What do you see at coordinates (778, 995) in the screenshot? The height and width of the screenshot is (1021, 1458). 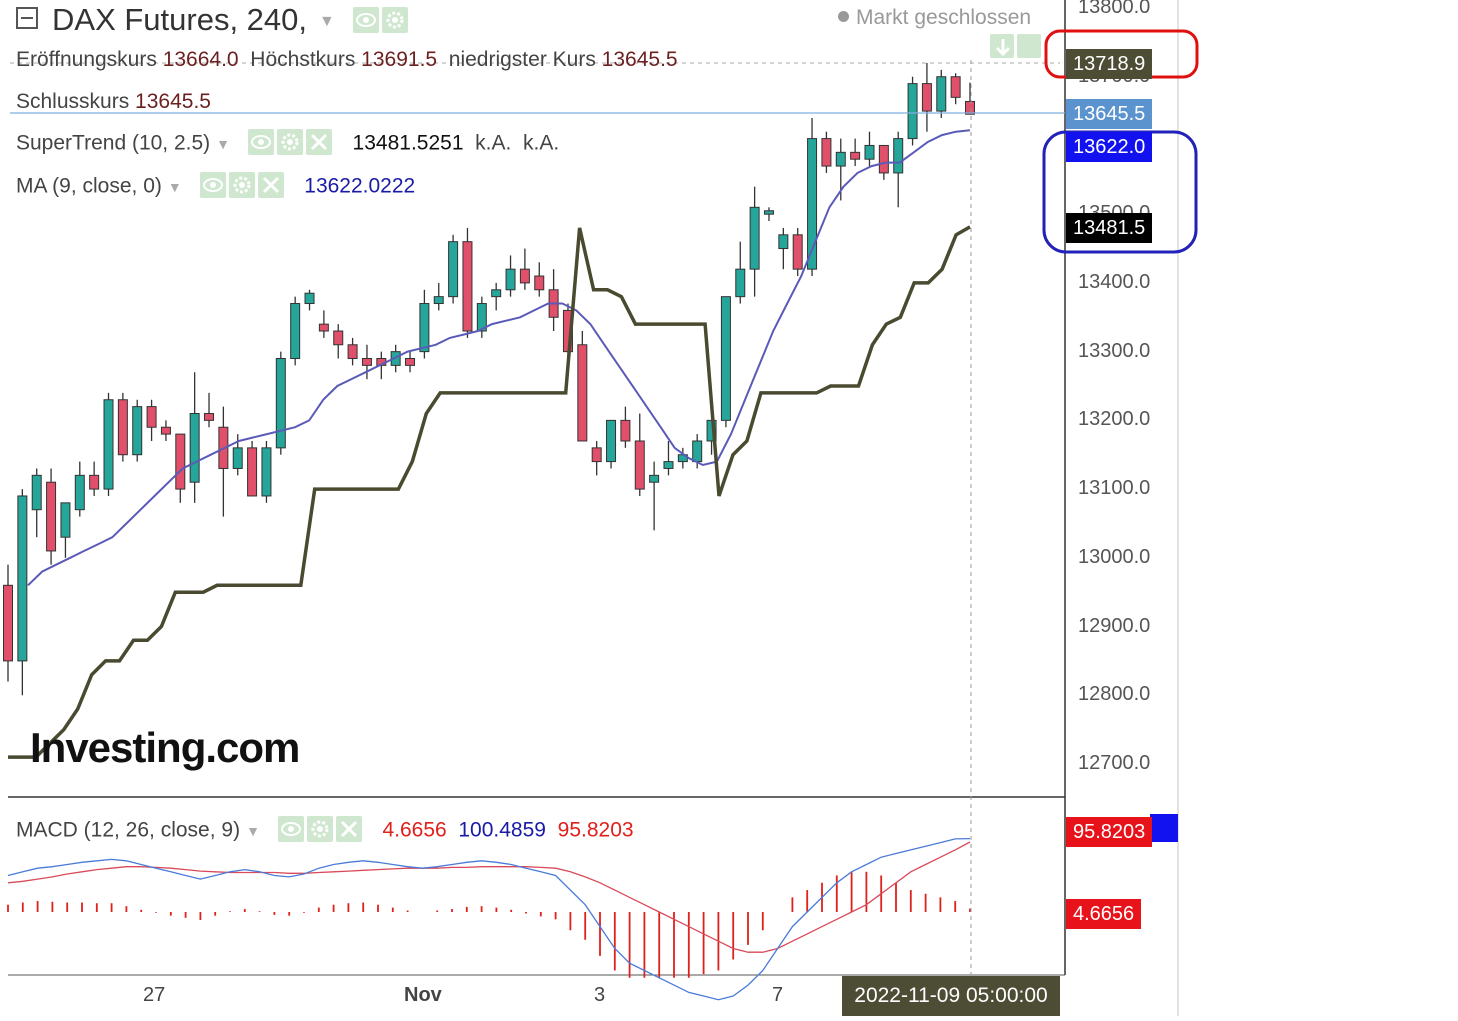 I see `x-tick-label: 7` at bounding box center [778, 995].